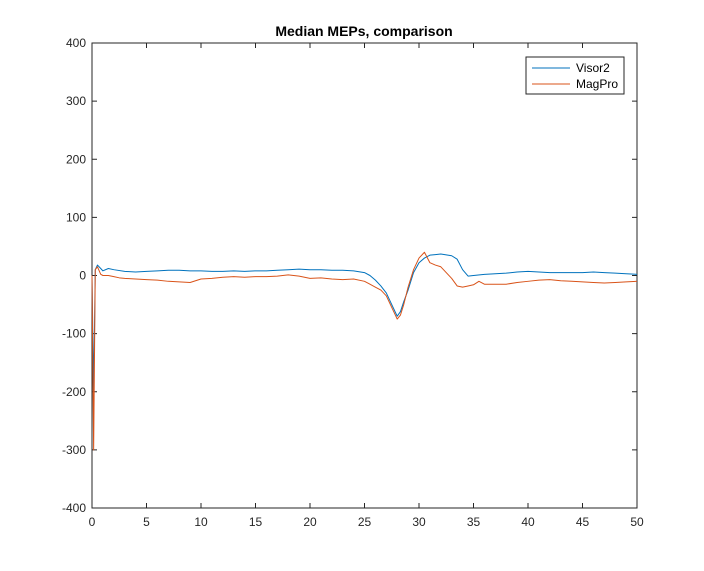  Describe the element at coordinates (92, 522) in the screenshot. I see `x-tick-label: 0` at that location.